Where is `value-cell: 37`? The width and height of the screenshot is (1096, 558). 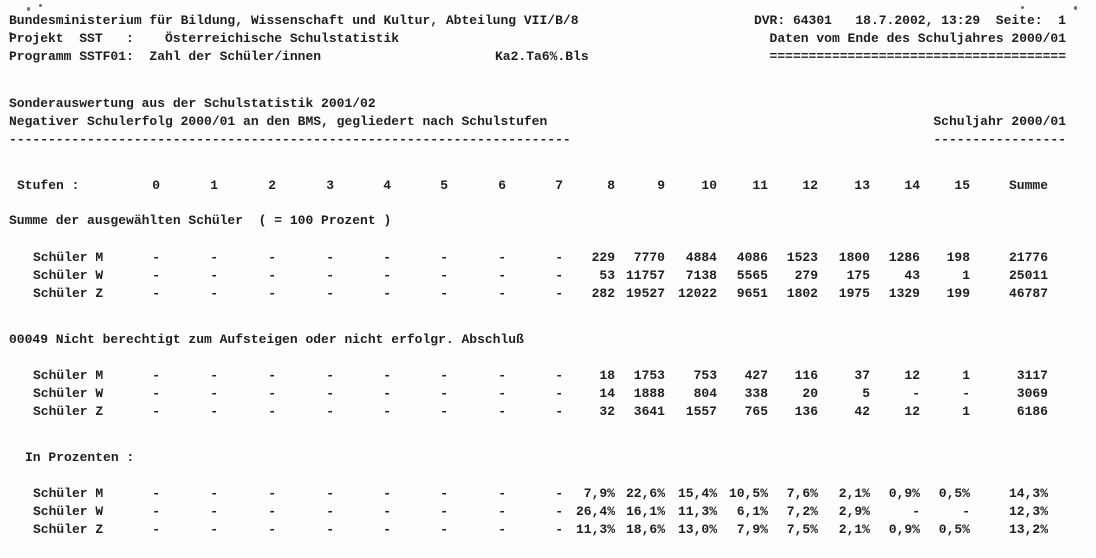
value-cell: 37 is located at coordinates (862, 375).